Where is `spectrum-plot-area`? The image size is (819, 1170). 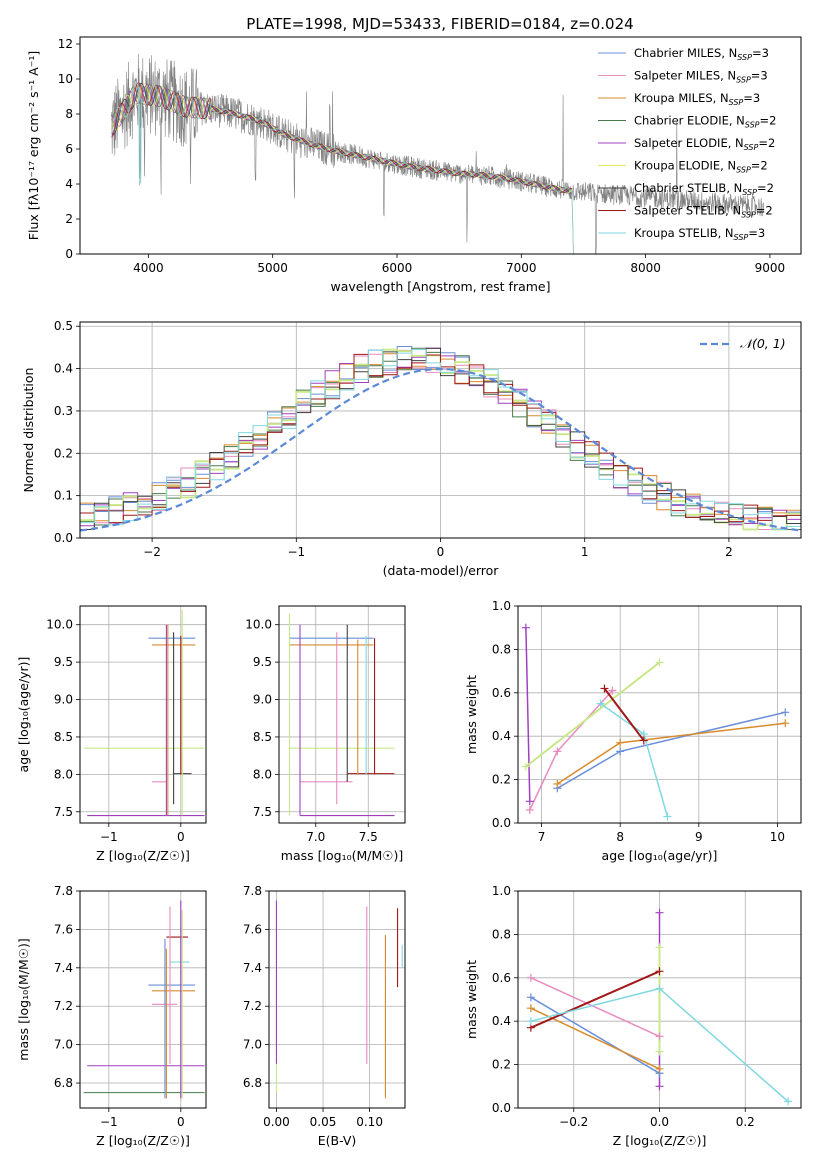 spectrum-plot-area is located at coordinates (437, 153).